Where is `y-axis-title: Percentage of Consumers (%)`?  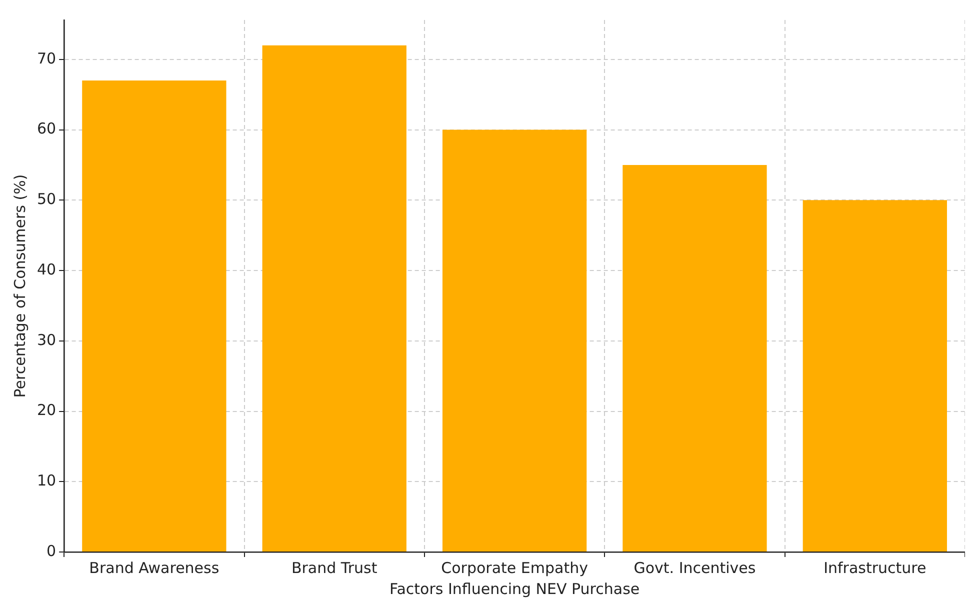
y-axis-title: Percentage of Consumers (%) is located at coordinates (19, 286).